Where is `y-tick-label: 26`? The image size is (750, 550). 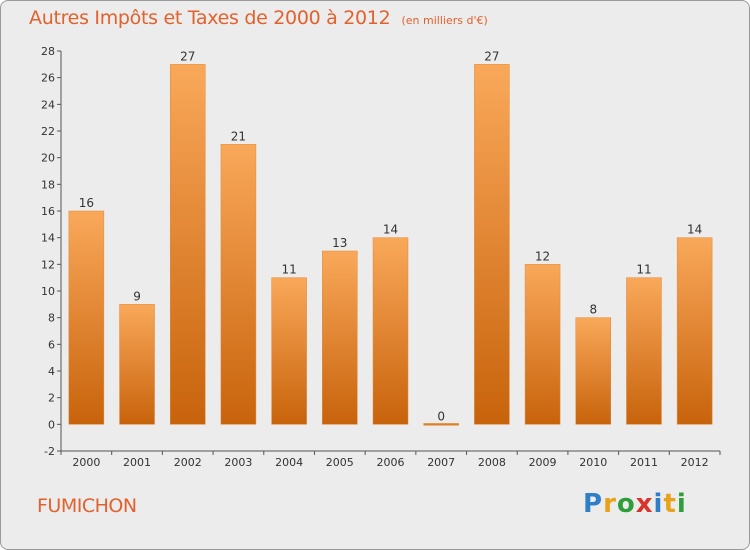 y-tick-label: 26 is located at coordinates (48, 78).